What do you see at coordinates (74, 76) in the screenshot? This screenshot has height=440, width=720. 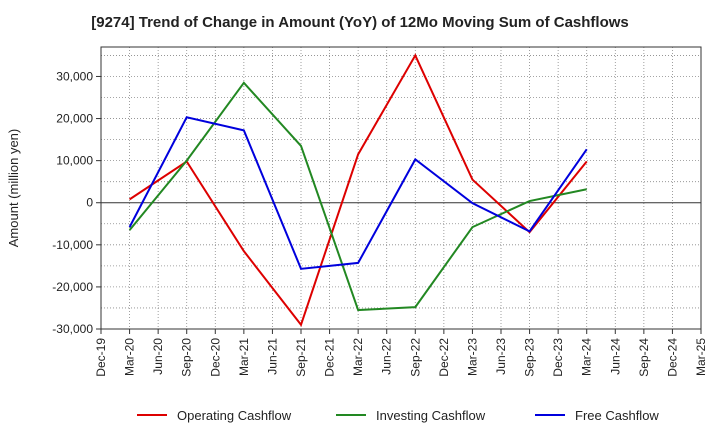 I see `y-tick-label: 30,000` at bounding box center [74, 76].